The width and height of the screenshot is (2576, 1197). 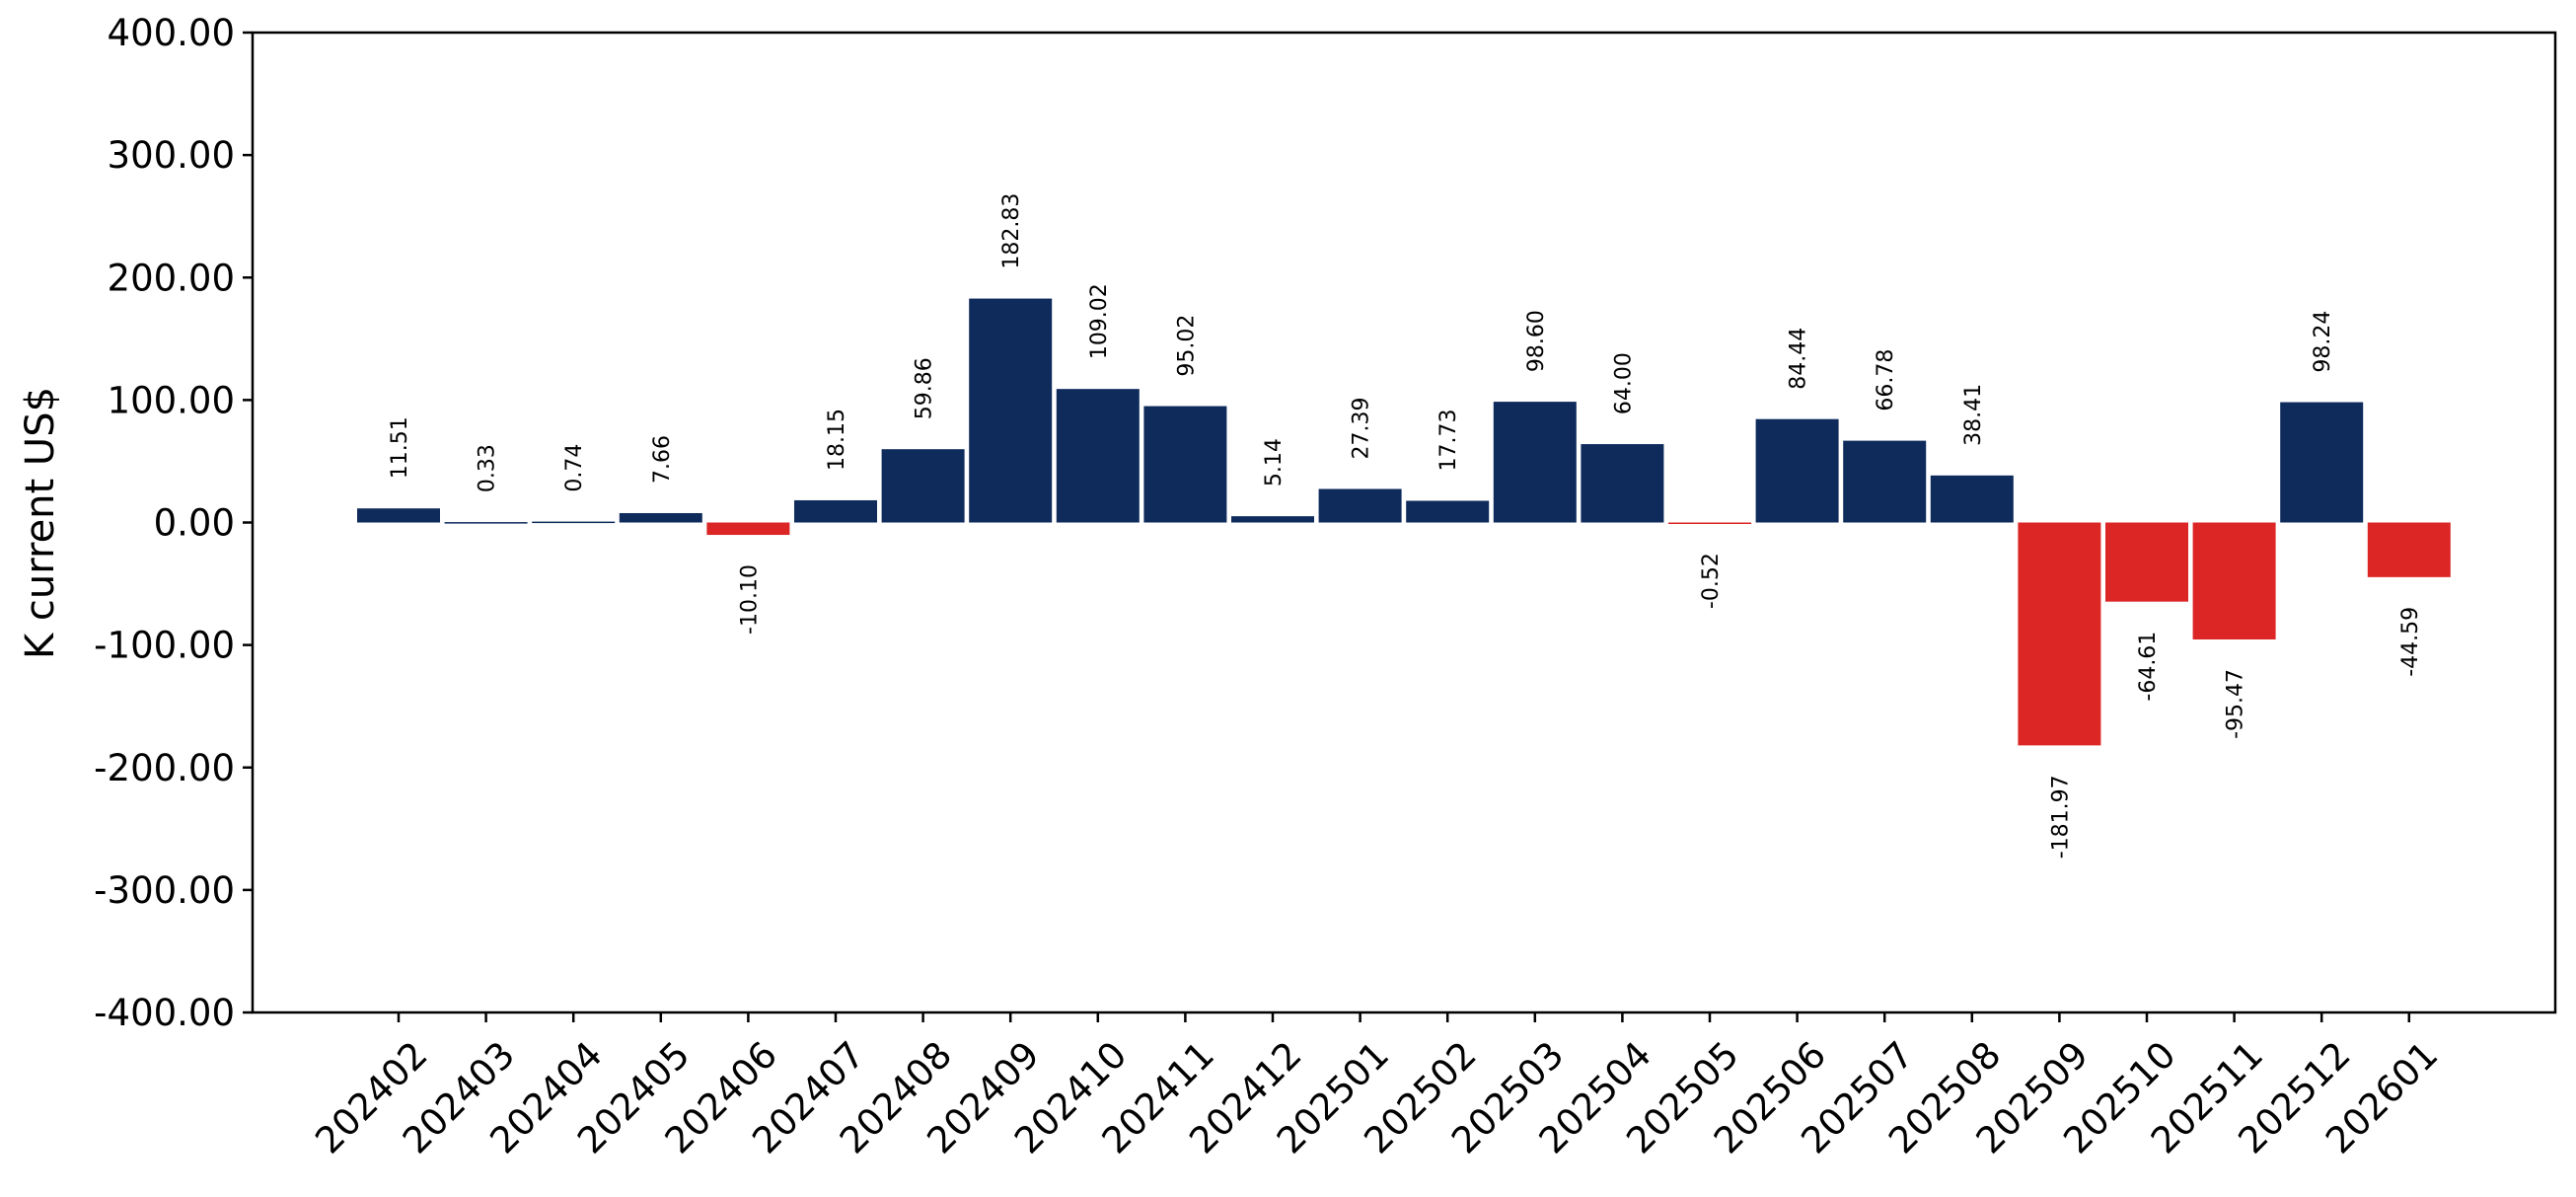 What do you see at coordinates (1099, 321) in the screenshot?
I see `data-label: 109.02` at bounding box center [1099, 321].